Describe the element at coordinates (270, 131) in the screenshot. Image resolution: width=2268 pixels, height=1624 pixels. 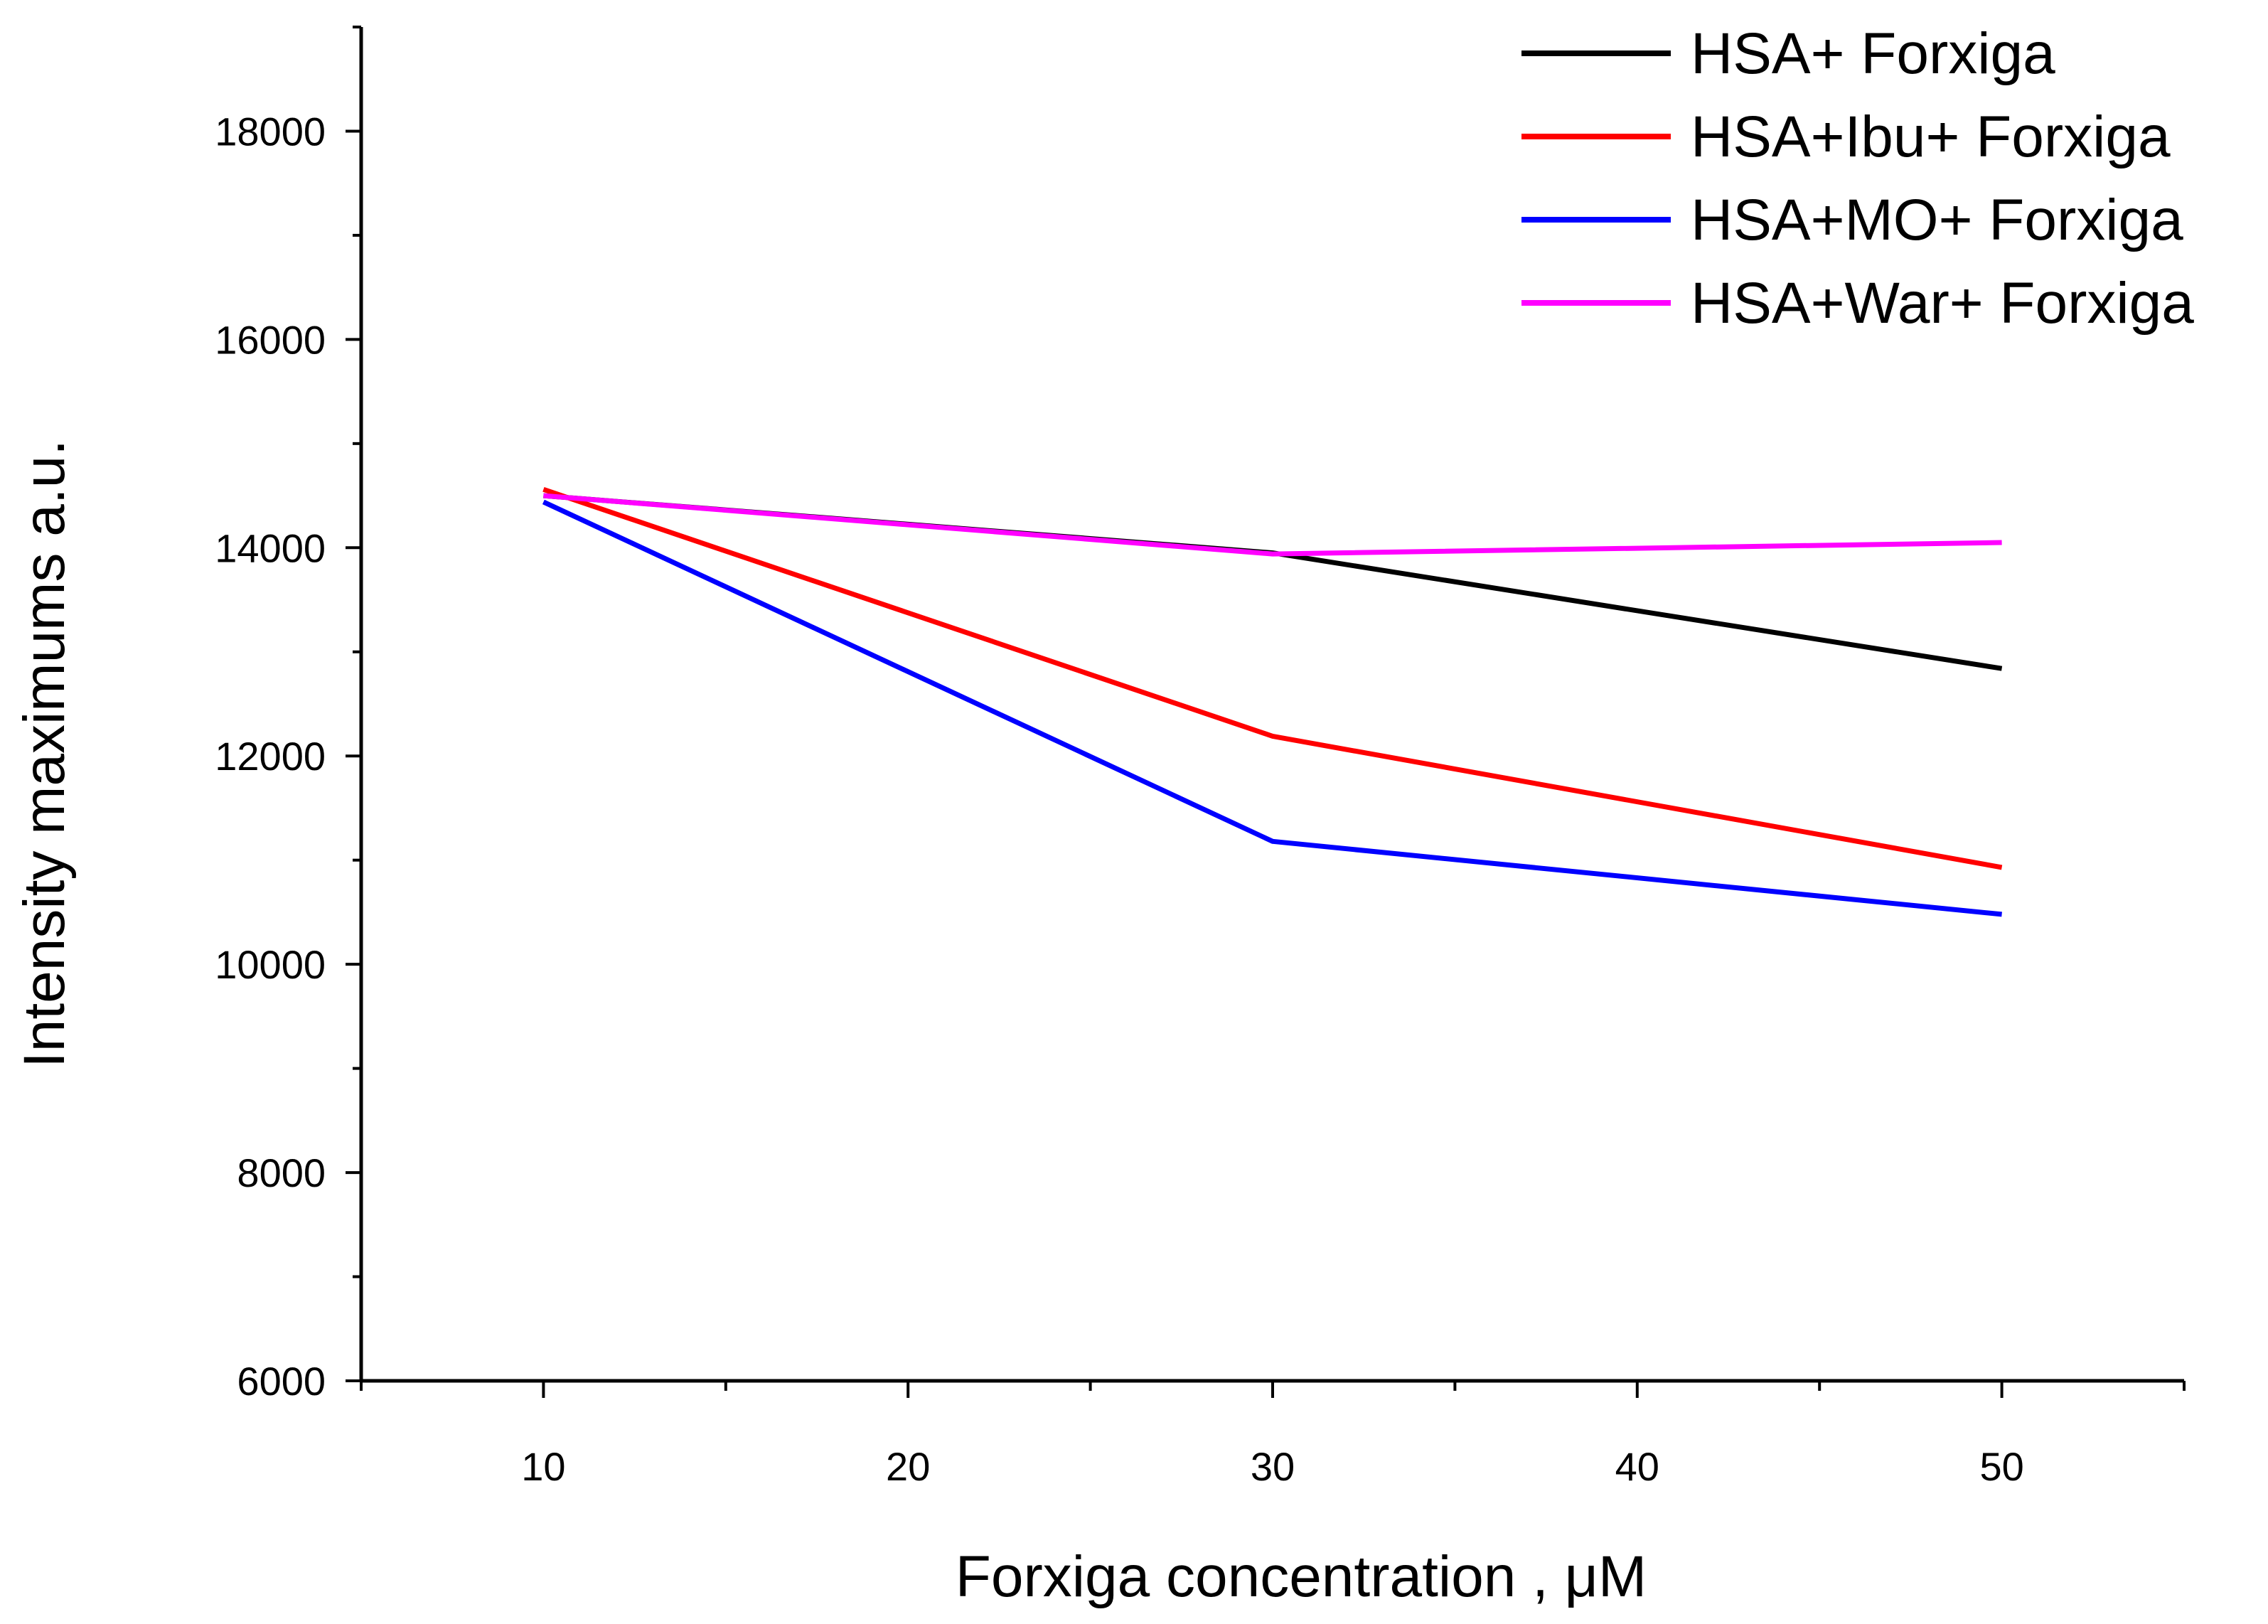
I see `y-tick-label: 18000` at that location.